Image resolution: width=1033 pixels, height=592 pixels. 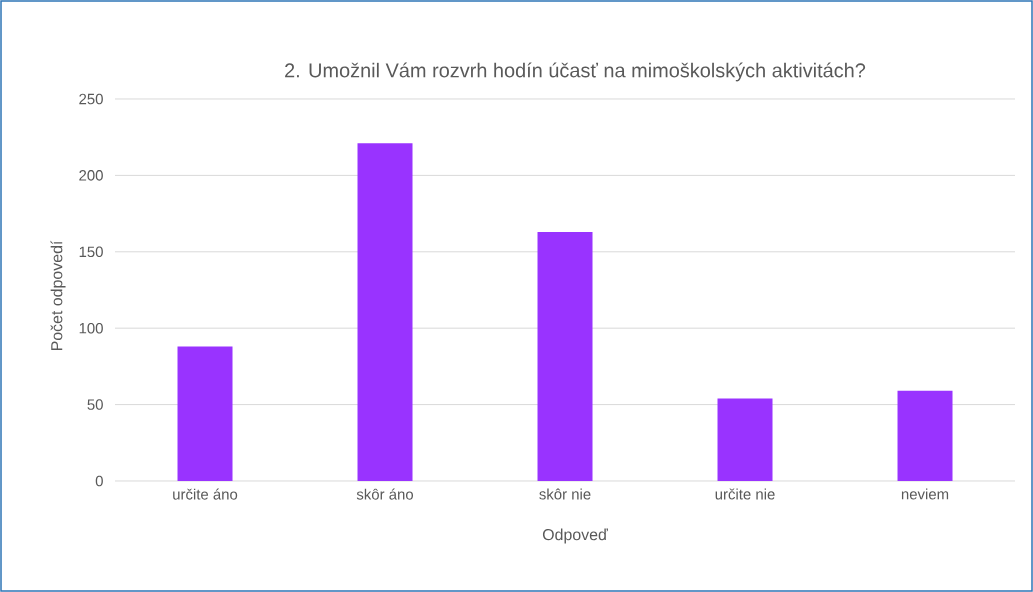 What do you see at coordinates (205, 494) in the screenshot?
I see `x-tick-label: určite áno` at bounding box center [205, 494].